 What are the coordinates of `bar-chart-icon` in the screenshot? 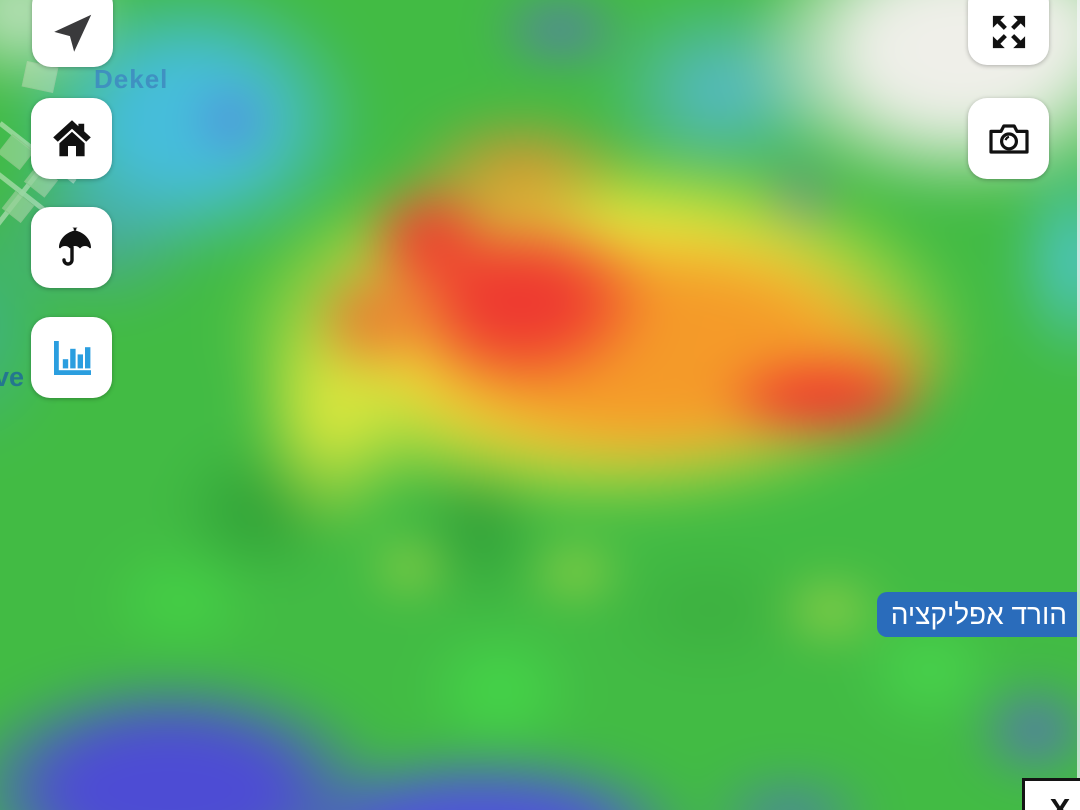 It's located at (72, 358).